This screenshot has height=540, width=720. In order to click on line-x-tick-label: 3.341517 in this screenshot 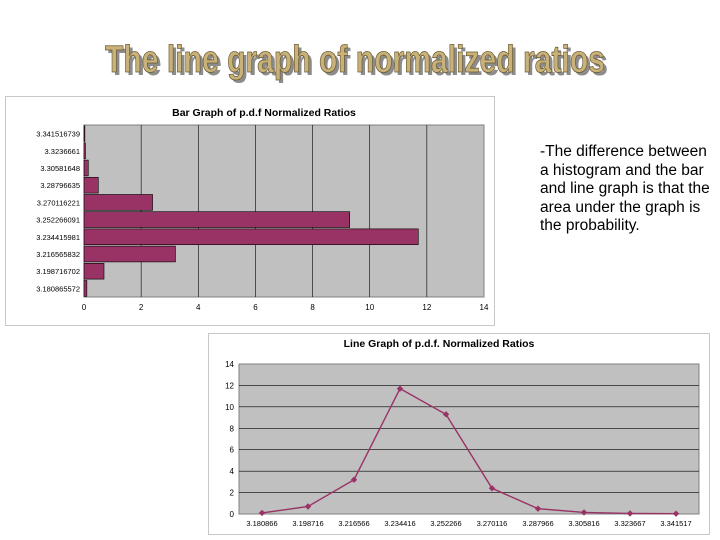, I will do `click(675, 523)`.